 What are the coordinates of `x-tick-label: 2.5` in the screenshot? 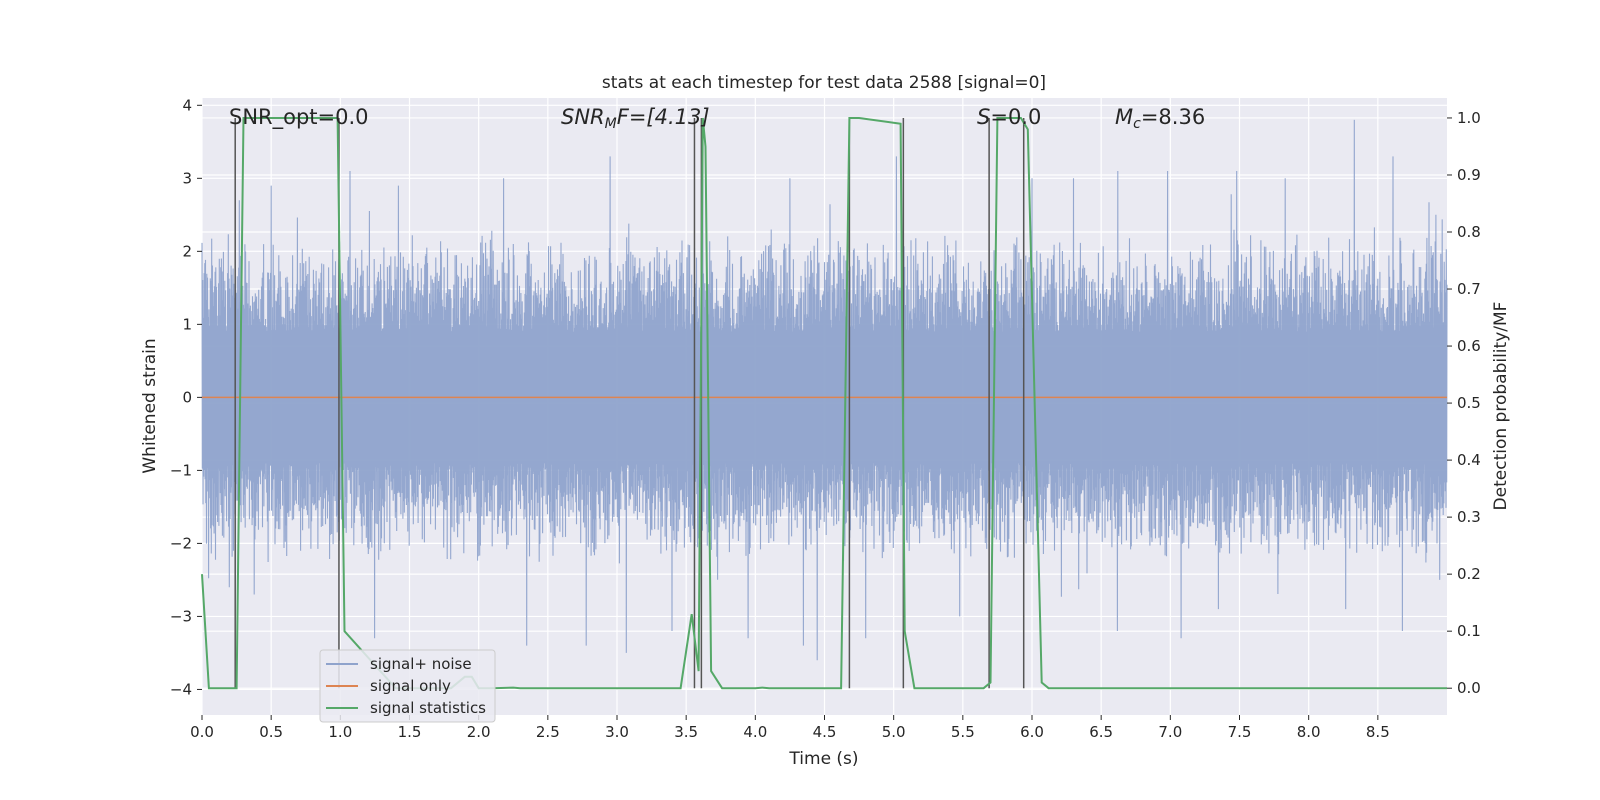 It's located at (548, 732).